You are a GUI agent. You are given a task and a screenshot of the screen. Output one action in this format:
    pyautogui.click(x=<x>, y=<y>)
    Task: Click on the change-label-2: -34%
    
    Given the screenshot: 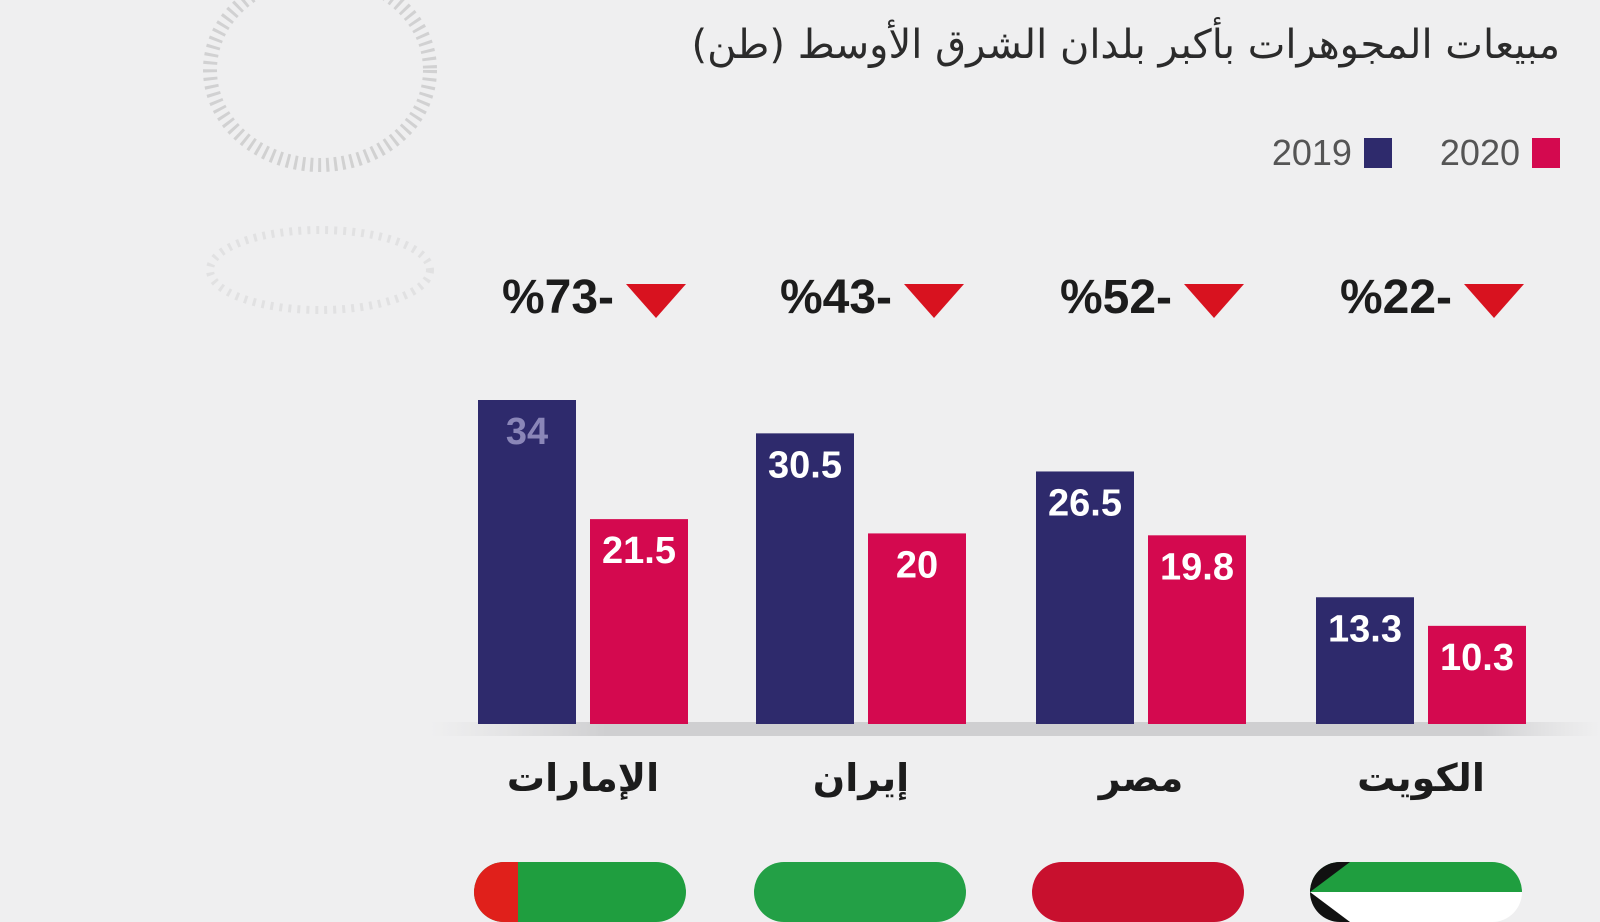 What is the action you would take?
    pyautogui.click(x=835, y=297)
    